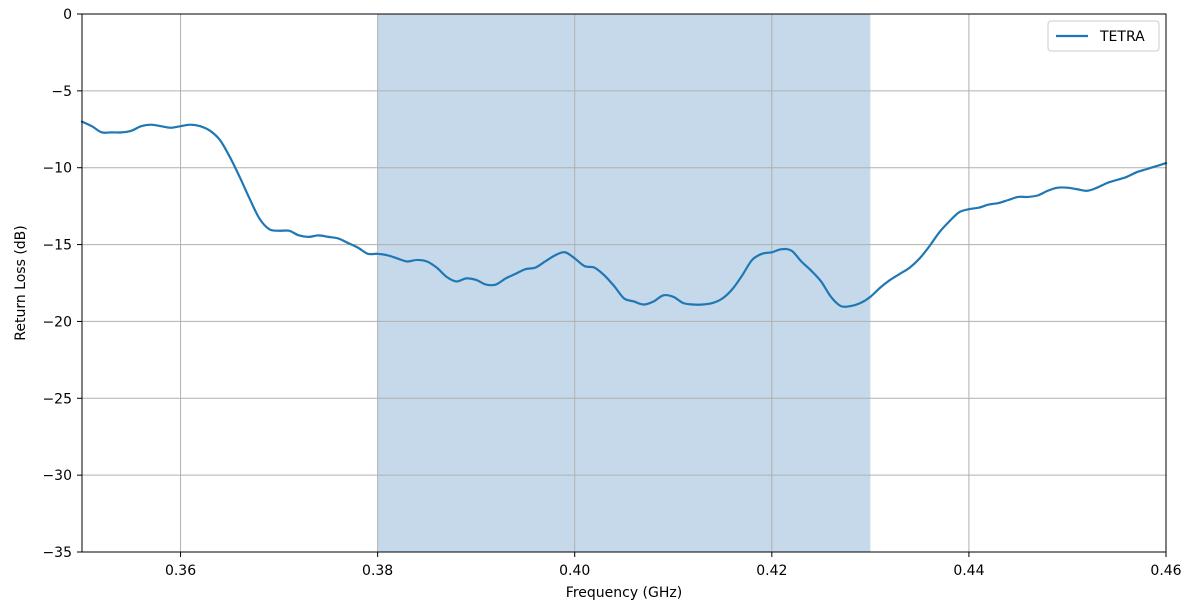 Image resolution: width=1186 pixels, height=603 pixels. Describe the element at coordinates (21, 282) in the screenshot. I see `y-axis-label: Return Loss (dB)` at that location.